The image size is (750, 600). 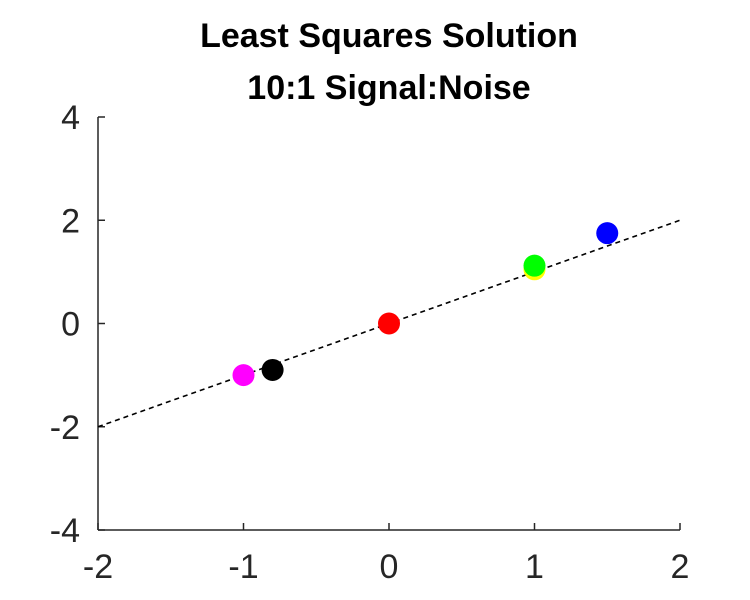 I want to click on x-tick-label: -1, so click(x=243, y=567).